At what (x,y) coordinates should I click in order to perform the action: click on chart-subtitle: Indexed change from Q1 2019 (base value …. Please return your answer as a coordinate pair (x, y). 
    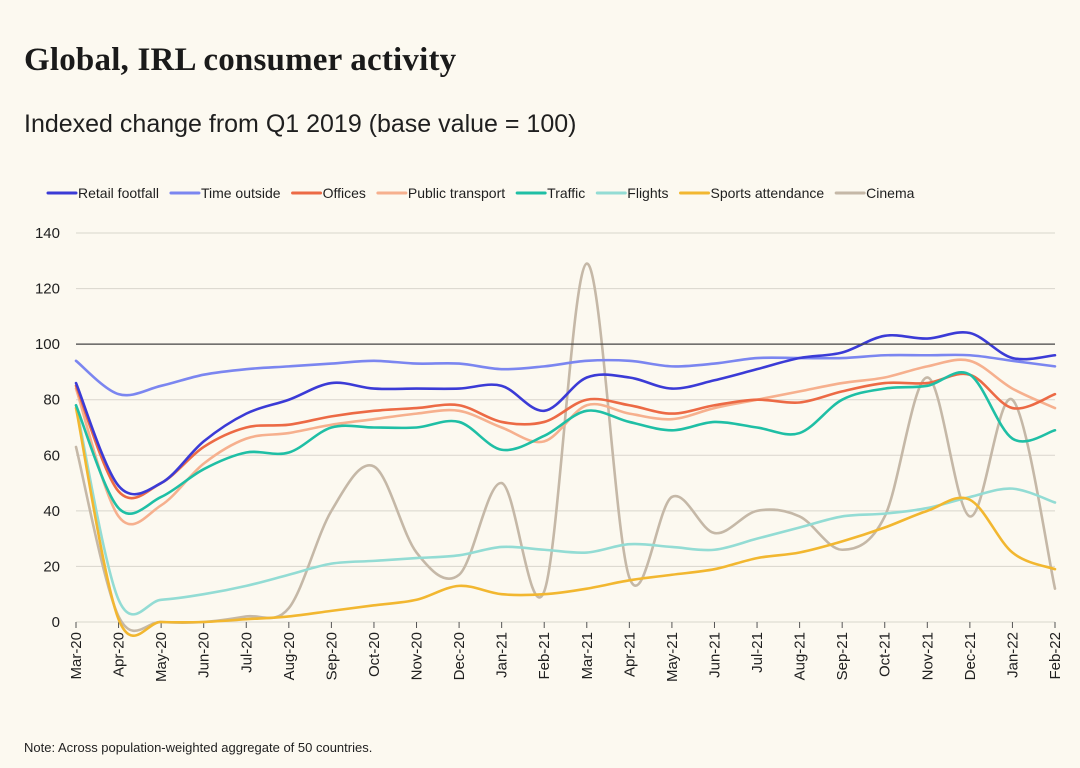
    Looking at the image, I should click on (300, 124).